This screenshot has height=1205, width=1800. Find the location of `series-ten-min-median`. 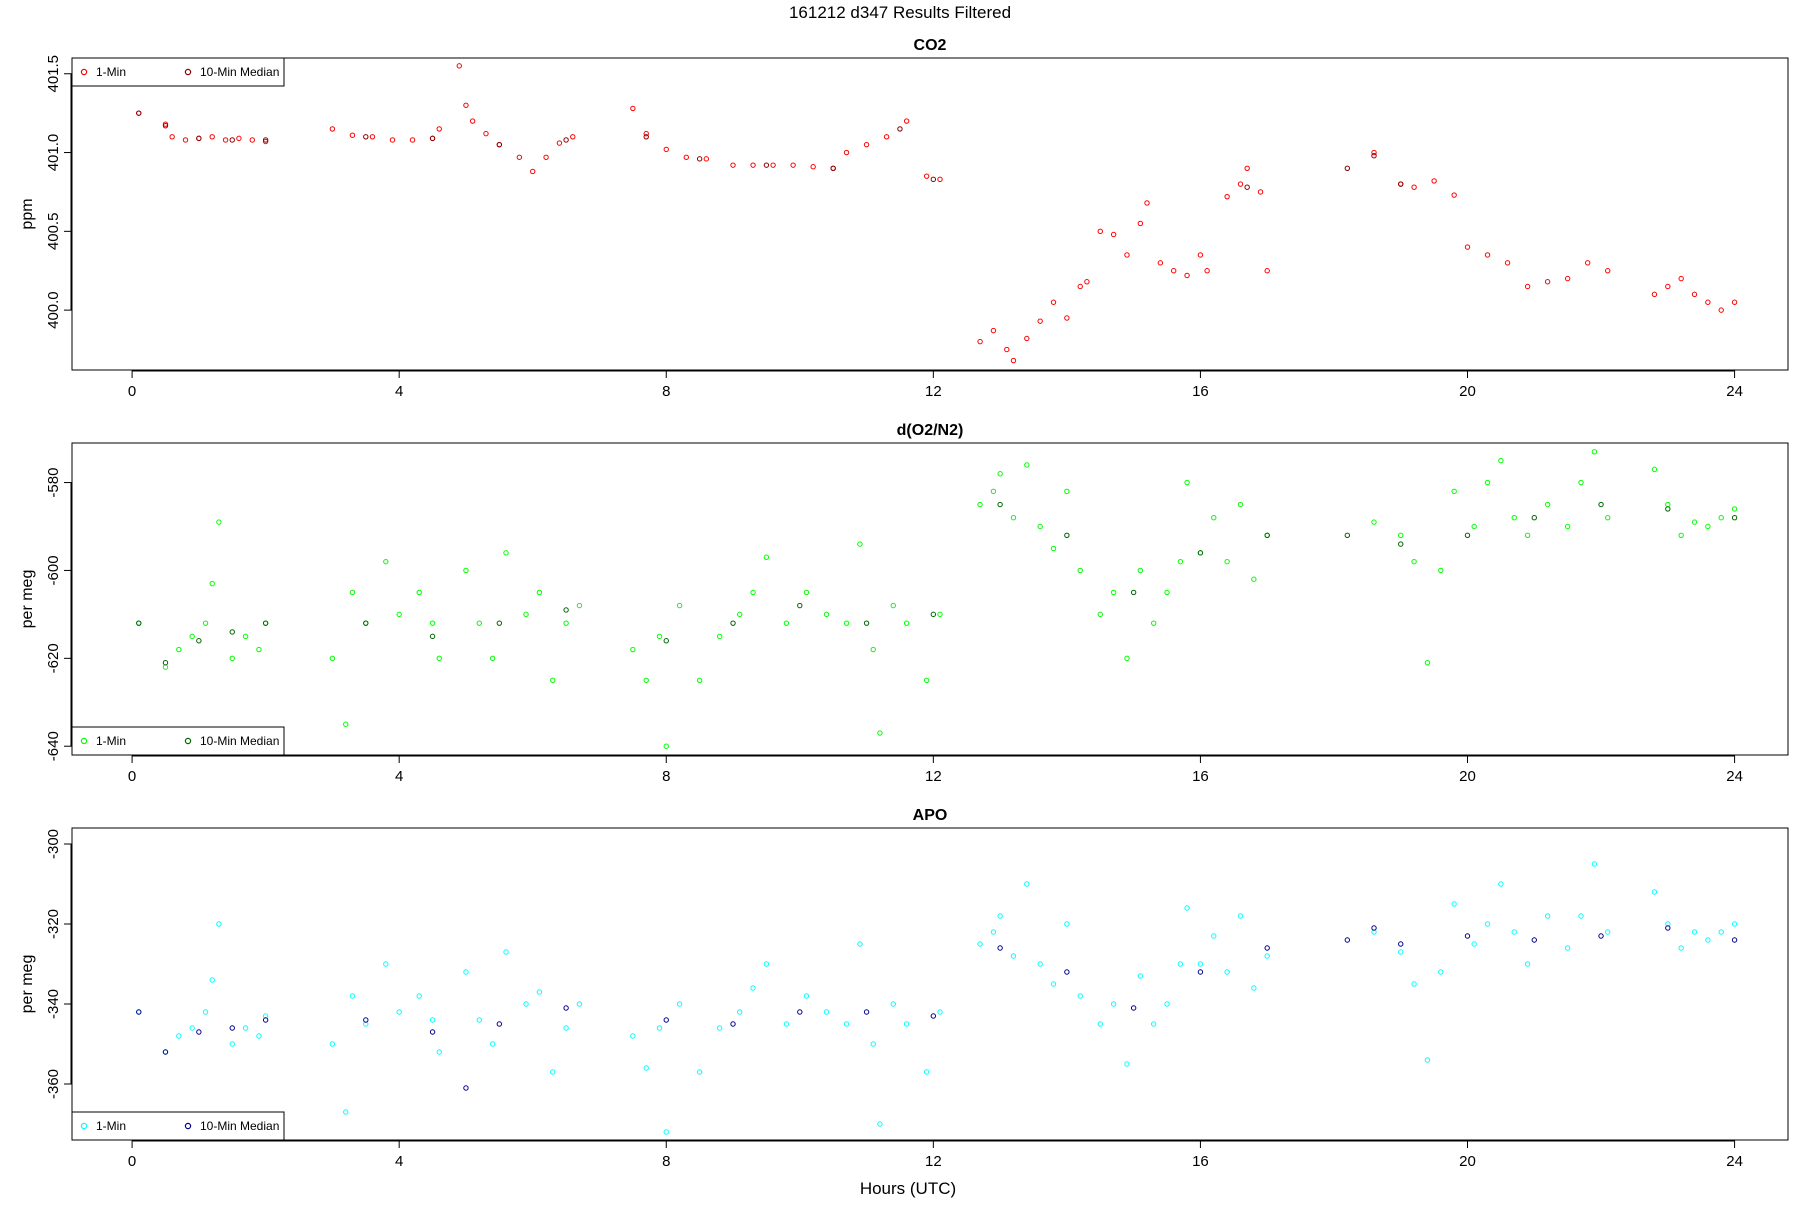

series-ten-min-median is located at coordinates (937, 1008).